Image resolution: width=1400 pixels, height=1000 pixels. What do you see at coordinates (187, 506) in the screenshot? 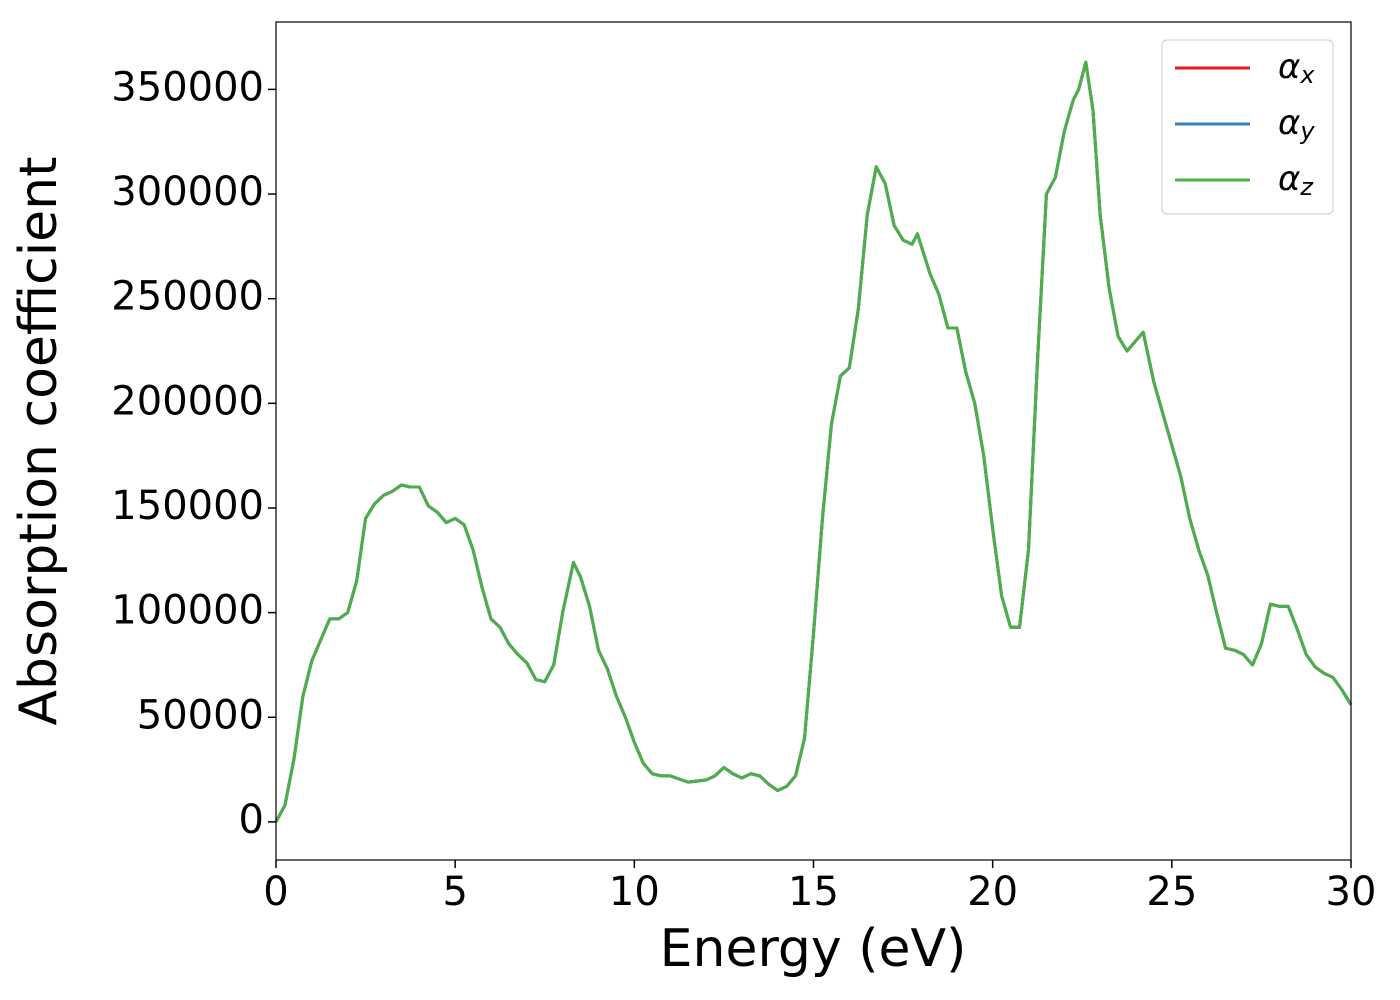
I see `y-tick-label: 150000` at bounding box center [187, 506].